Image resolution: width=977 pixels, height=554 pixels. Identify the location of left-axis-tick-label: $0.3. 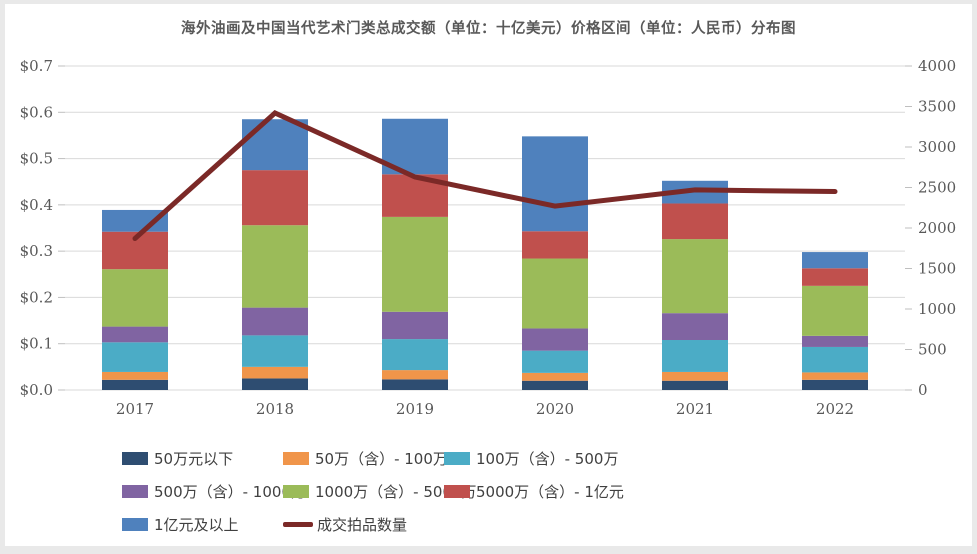
(36, 251).